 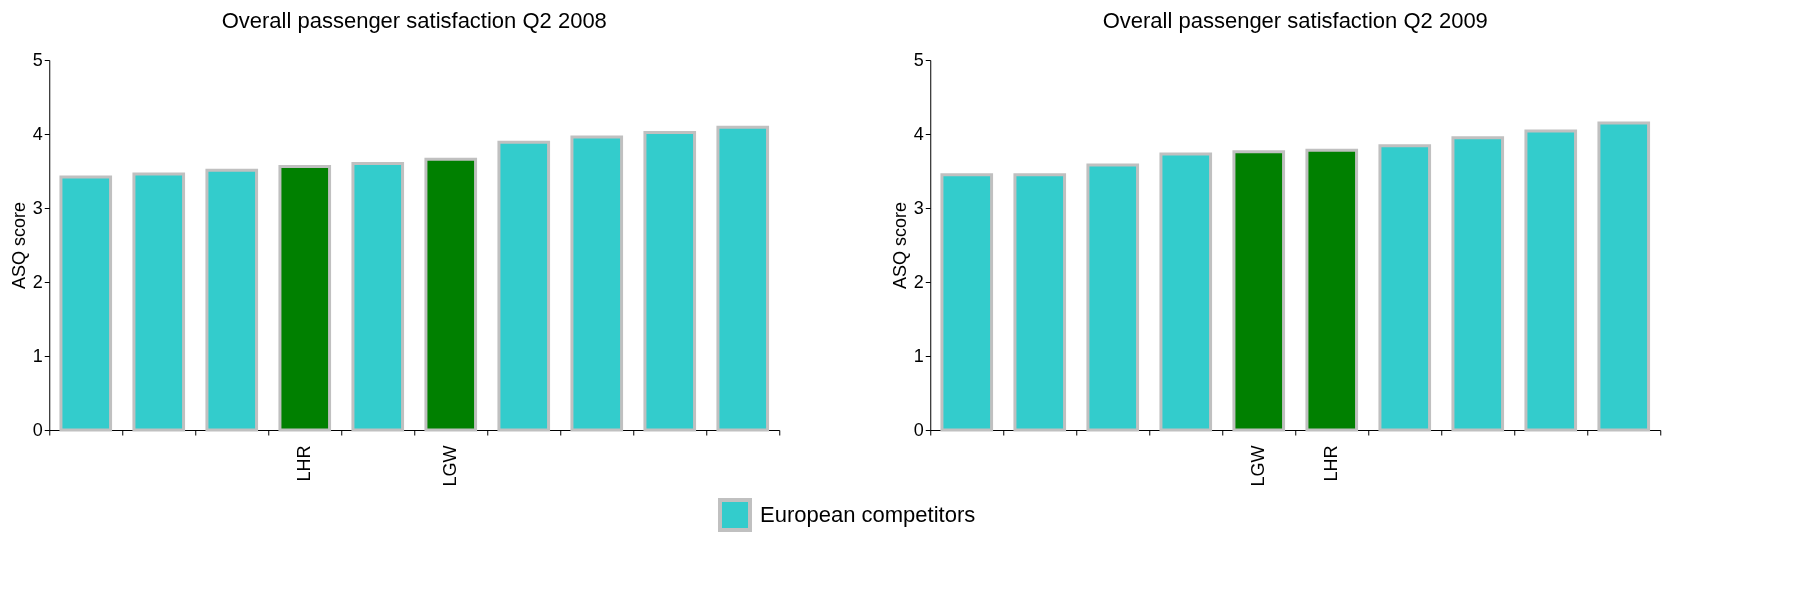 What do you see at coordinates (1295, 20) in the screenshot?
I see `chart-title: Overall passenger satisfaction Q2 2009` at bounding box center [1295, 20].